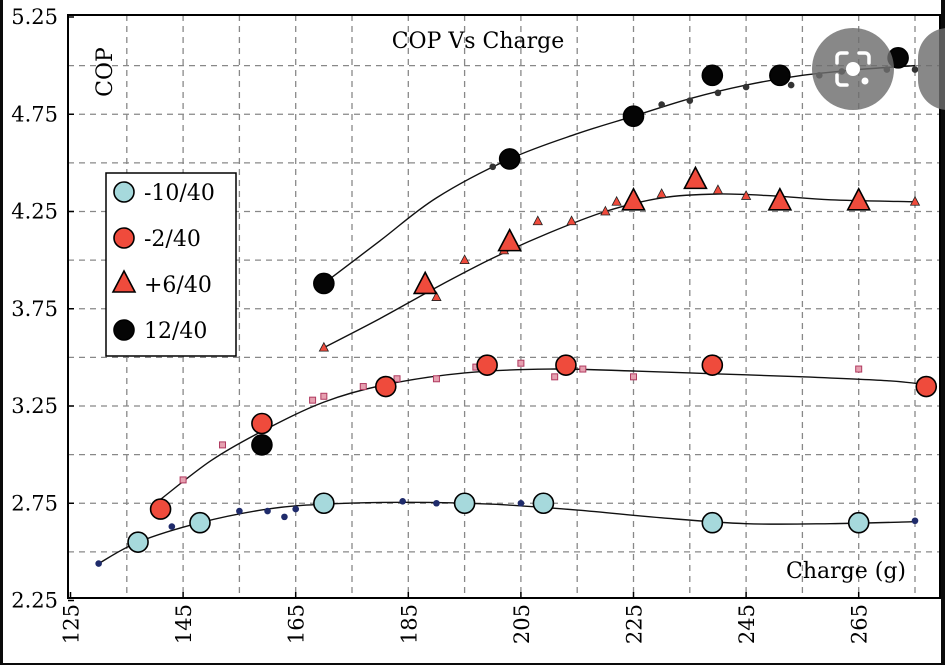  Describe the element at coordinates (478, 41) in the screenshot. I see `chart-title: COP Vs Charge` at that location.